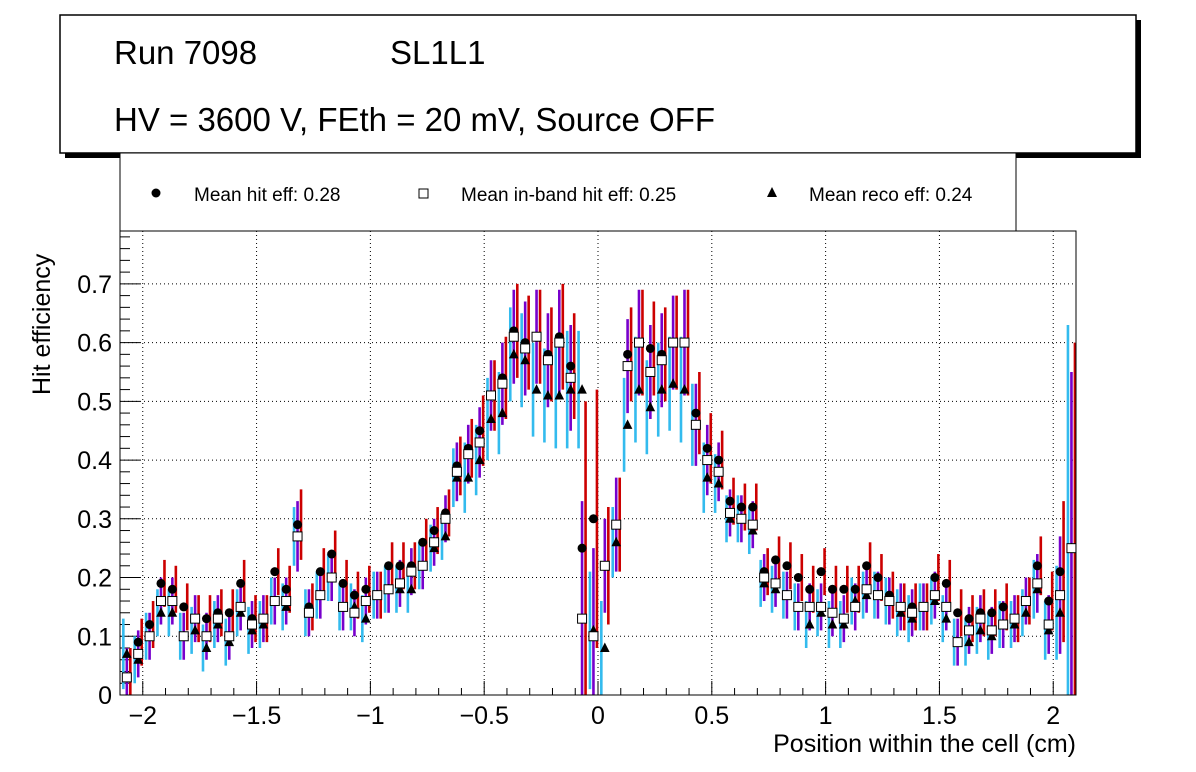 This screenshot has width=1196, height=772. Describe the element at coordinates (94, 461) in the screenshot. I see `y-tick-label: 0.4` at that location.